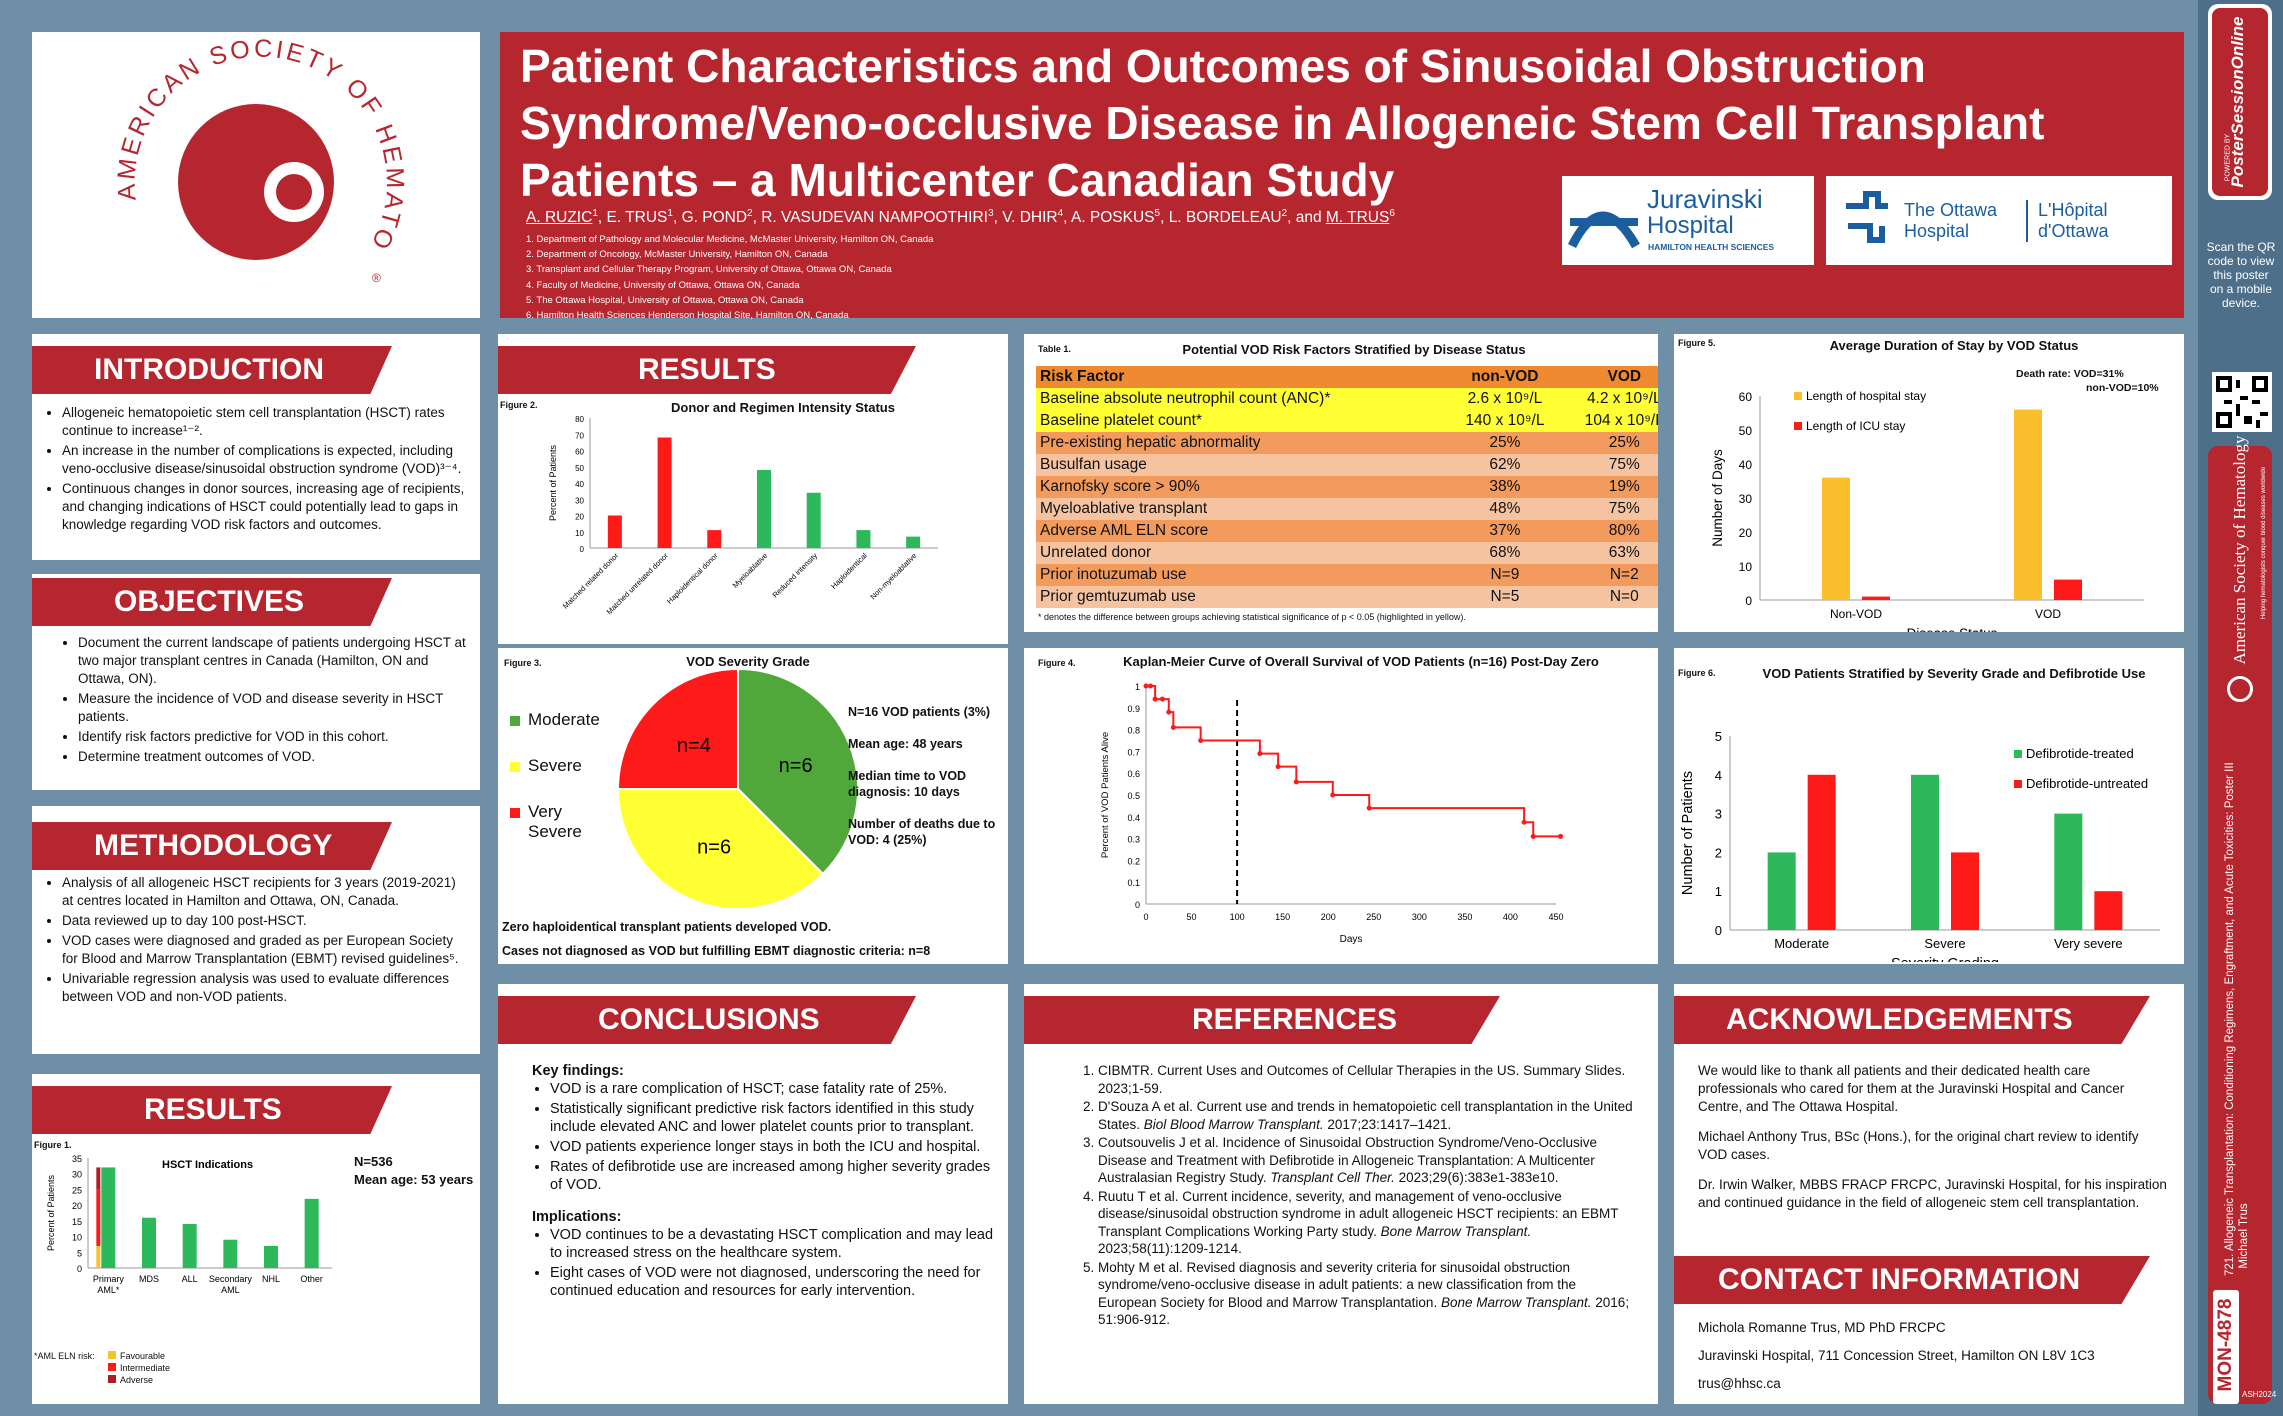  I want to click on qr-code-icon, so click(2242, 402).